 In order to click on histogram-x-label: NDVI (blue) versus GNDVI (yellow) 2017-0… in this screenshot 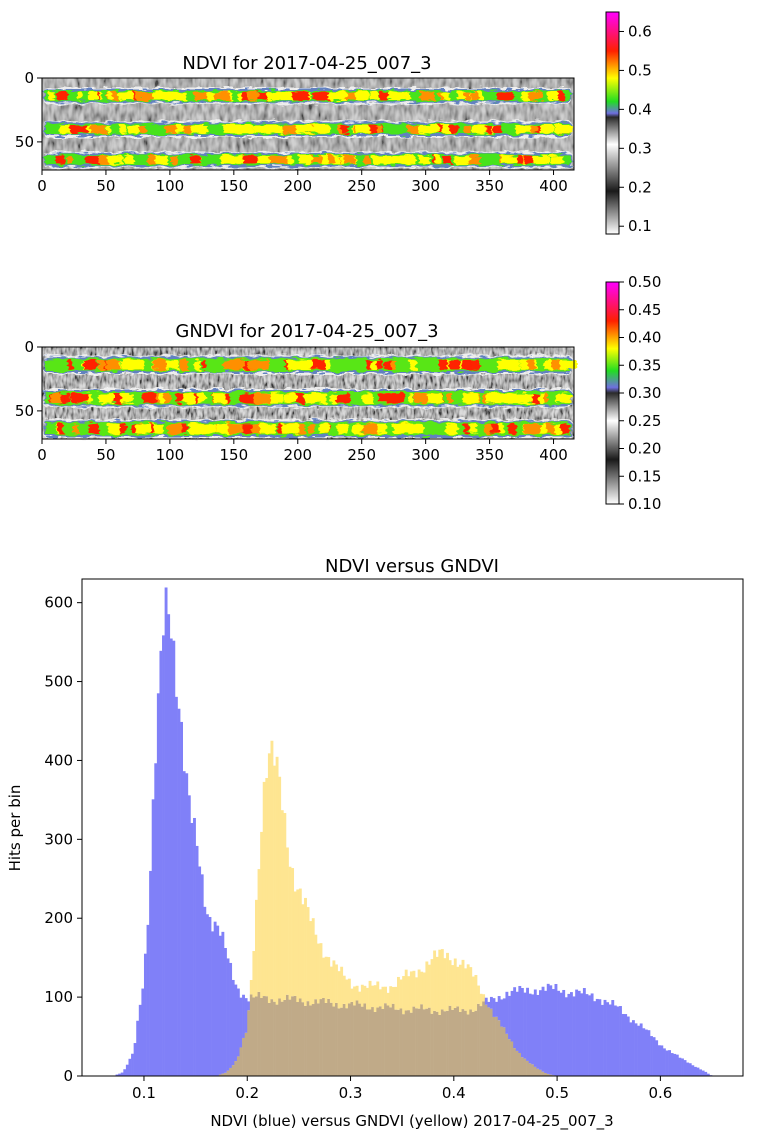, I will do `click(411, 1121)`.